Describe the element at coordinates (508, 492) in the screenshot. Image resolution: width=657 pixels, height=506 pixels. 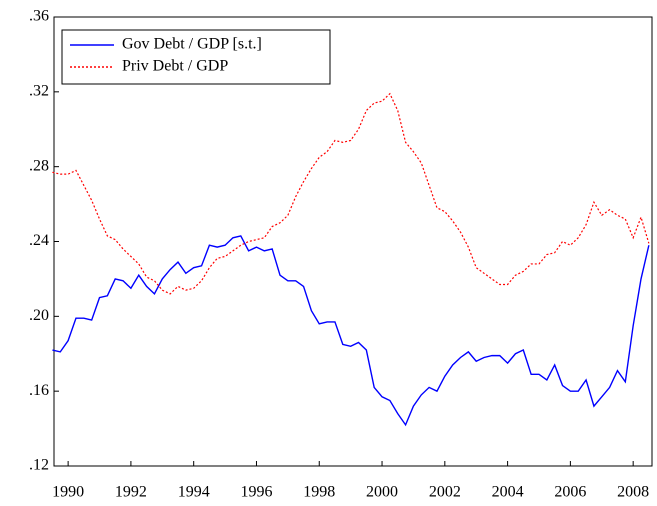
I see `x-tick-label: 2004` at that location.